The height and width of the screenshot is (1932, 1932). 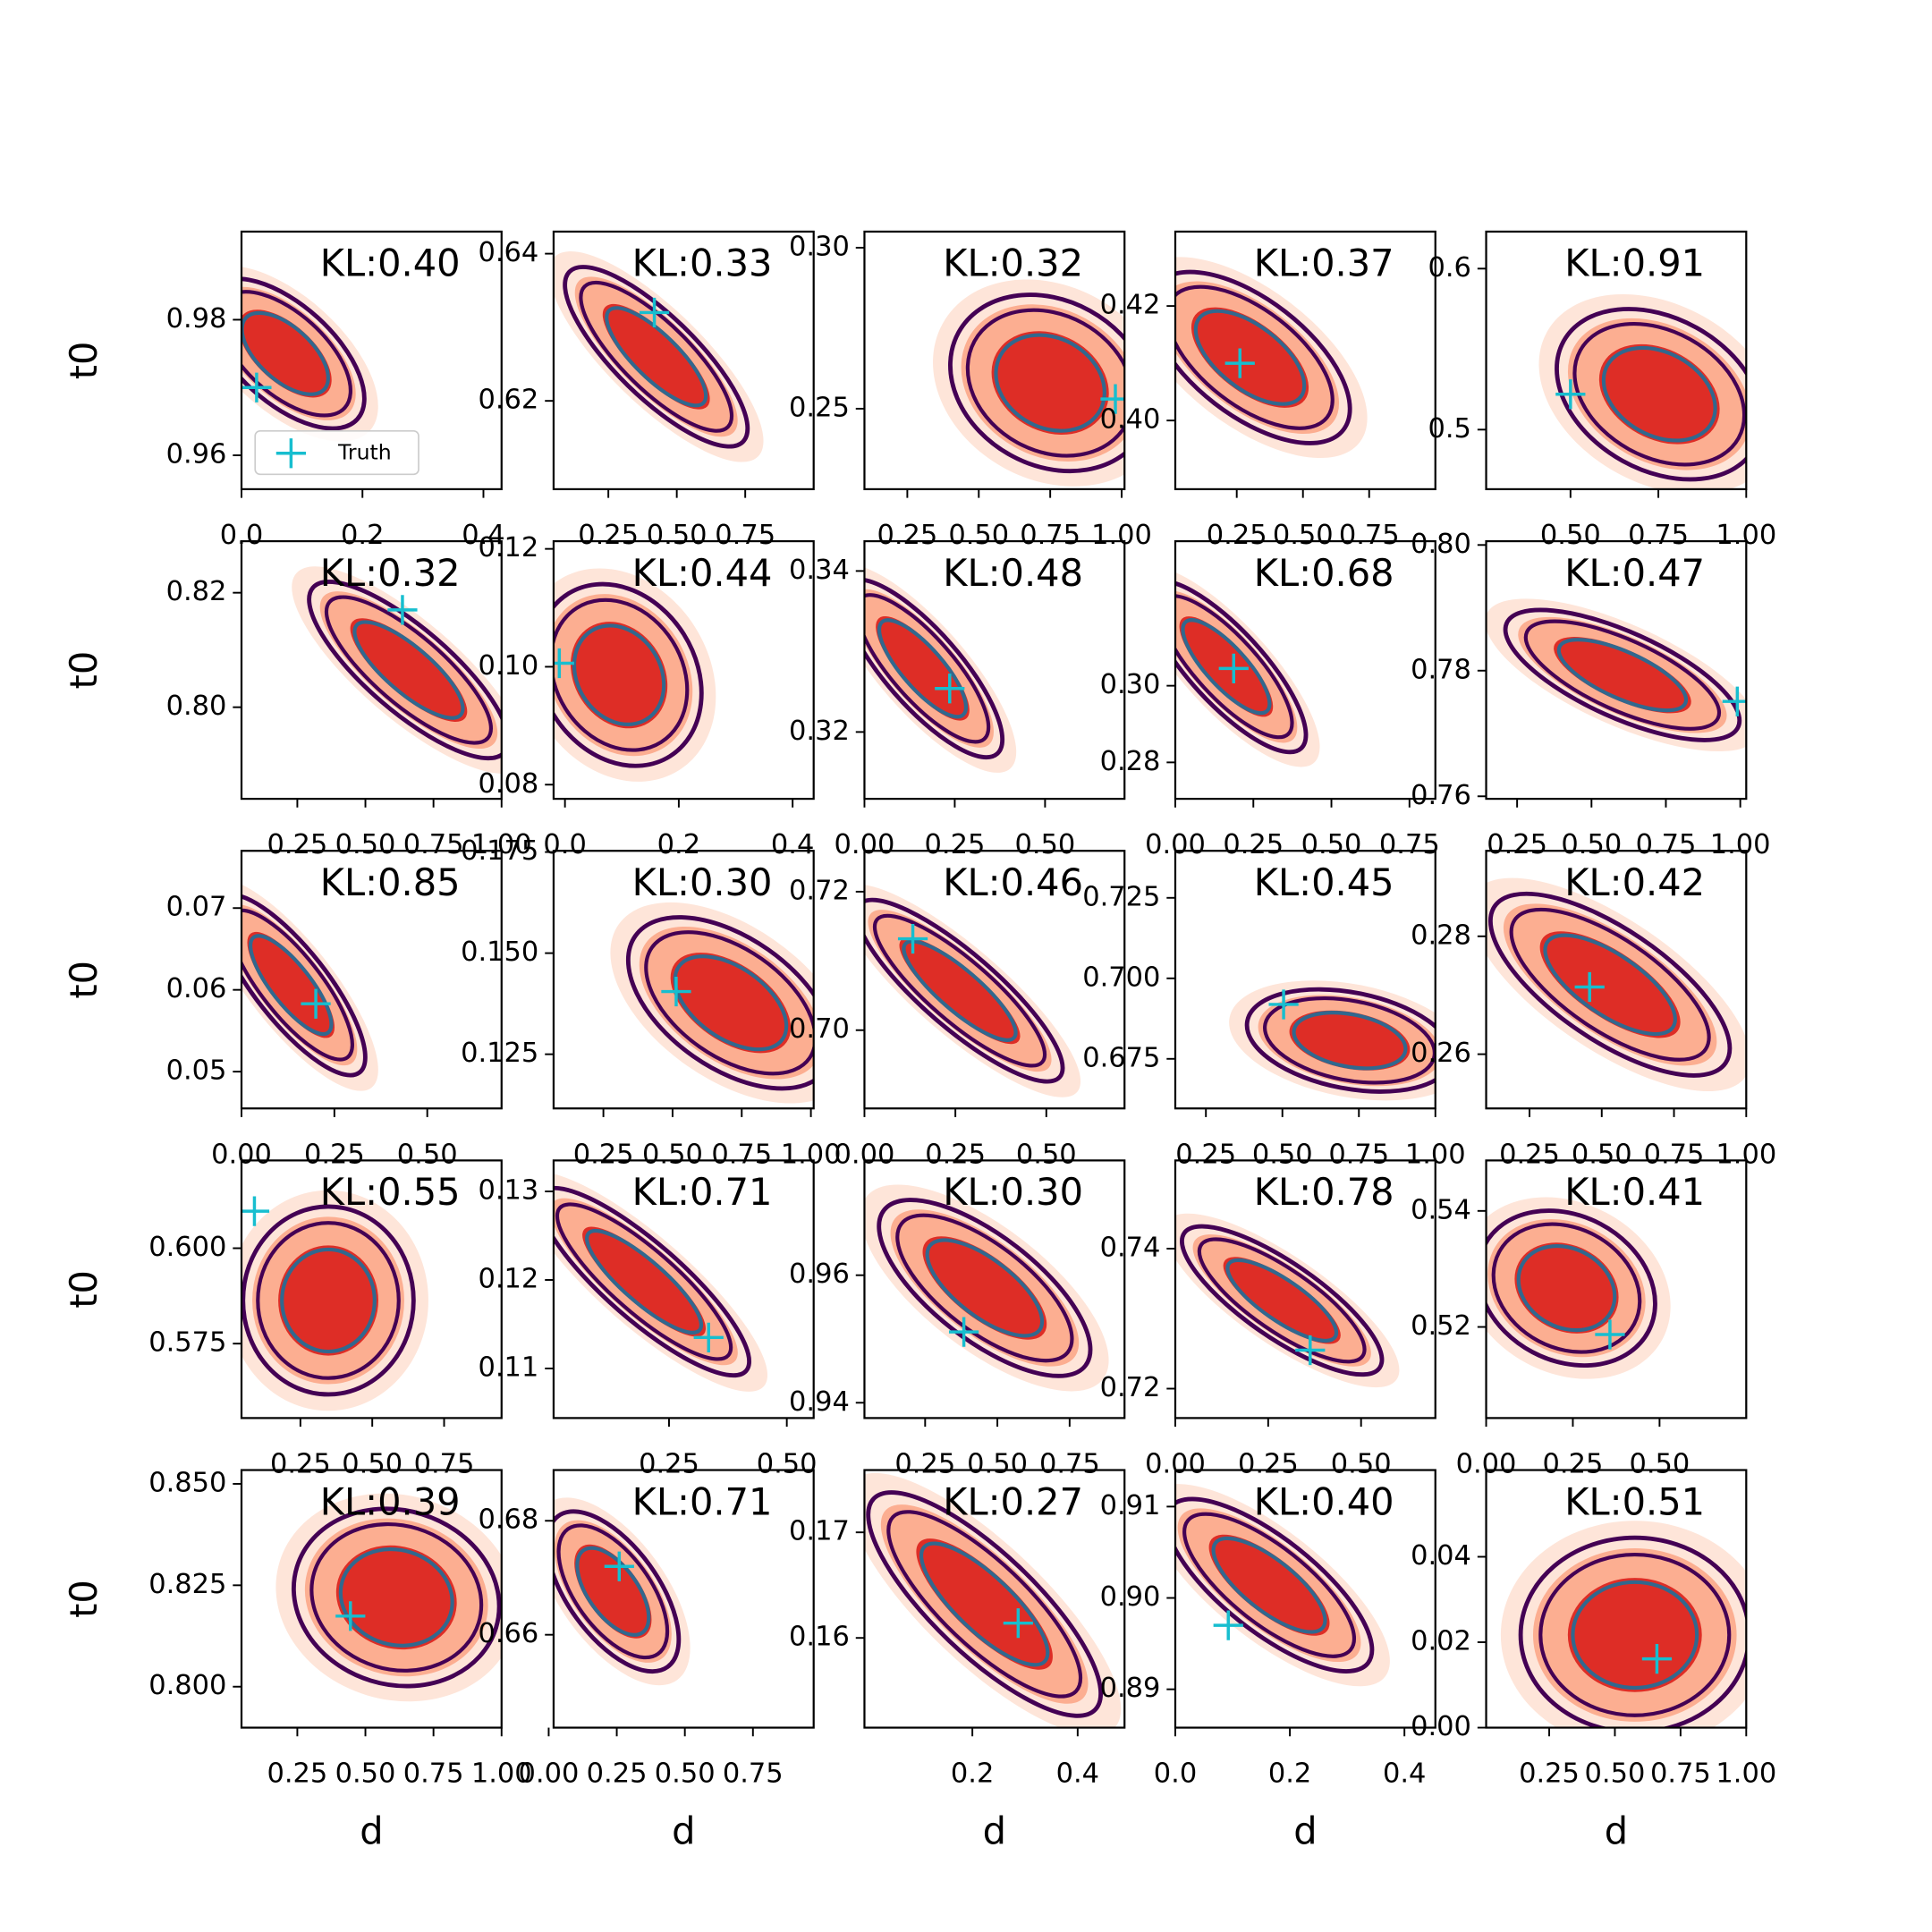 I want to click on panel: 0.00 0.25 0.500.700.72 KL:0.46, so click(x=957, y=1010).